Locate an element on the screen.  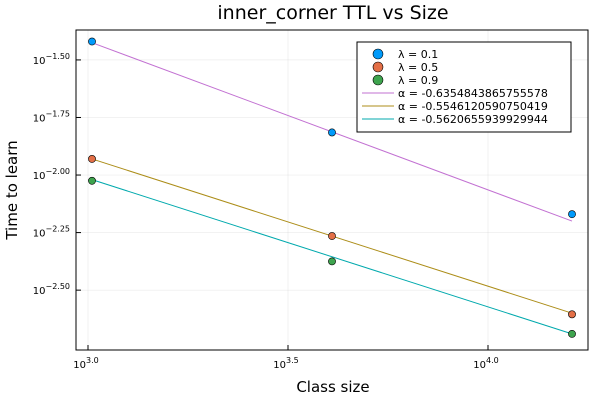
y-tick-label: 10−1.75 is located at coordinates (51, 116).